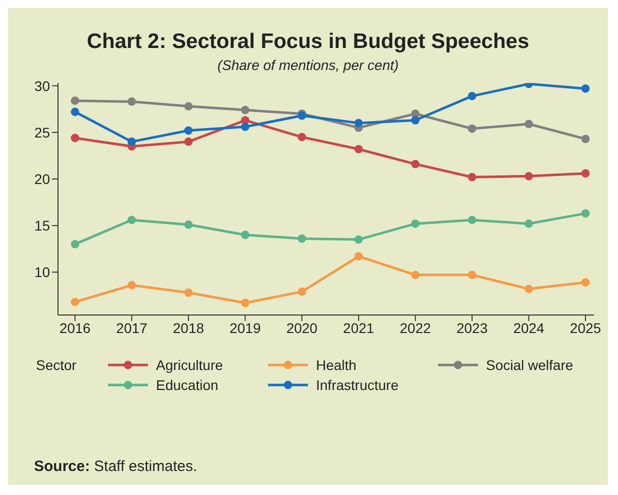 Image resolution: width=618 pixels, height=495 pixels. What do you see at coordinates (358, 328) in the screenshot?
I see `x-tick-label: 2021` at bounding box center [358, 328].